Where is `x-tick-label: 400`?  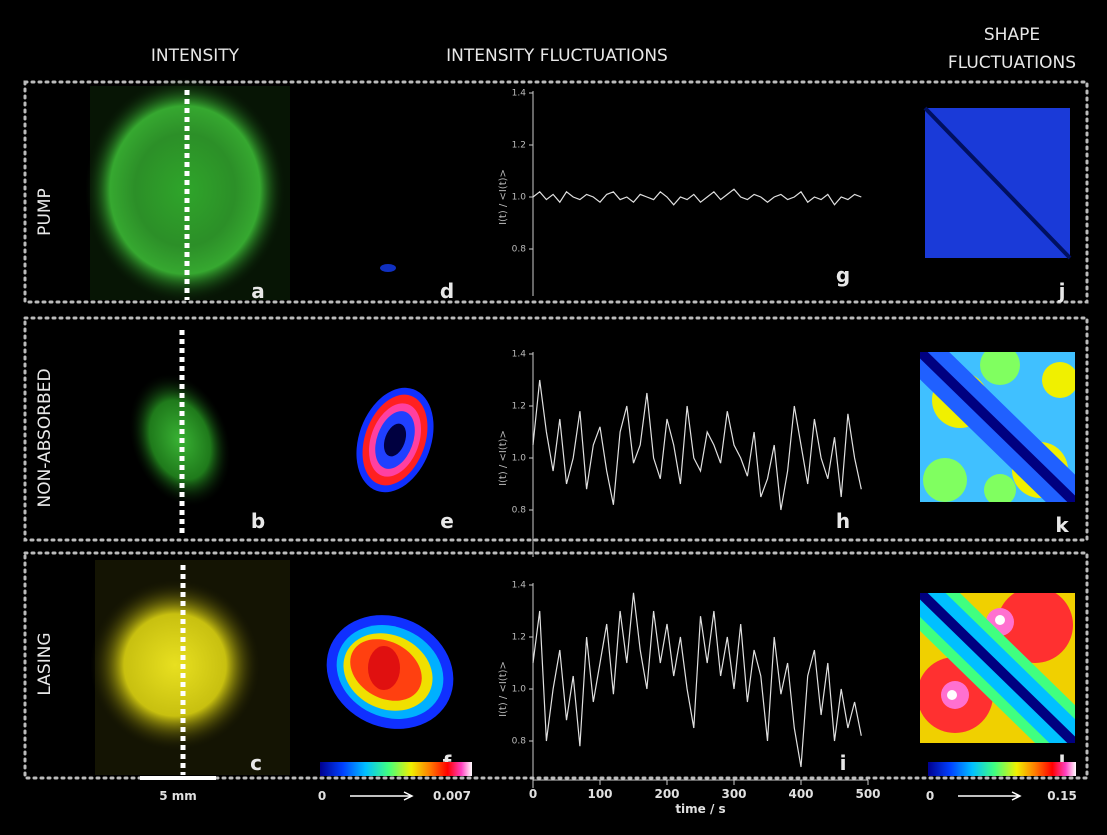
x-tick-label: 400 is located at coordinates (800, 794).